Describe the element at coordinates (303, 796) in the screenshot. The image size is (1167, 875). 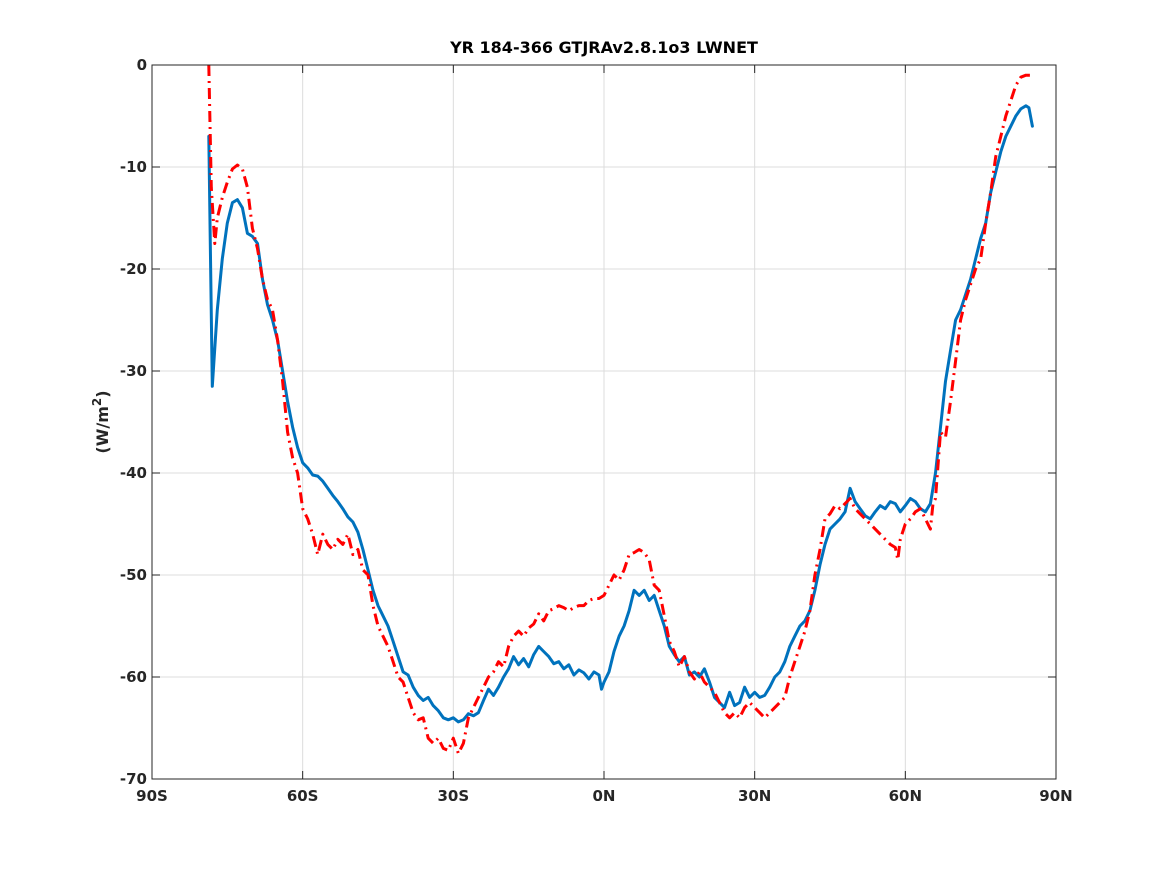
I see `x-tick-label: 60S` at that location.